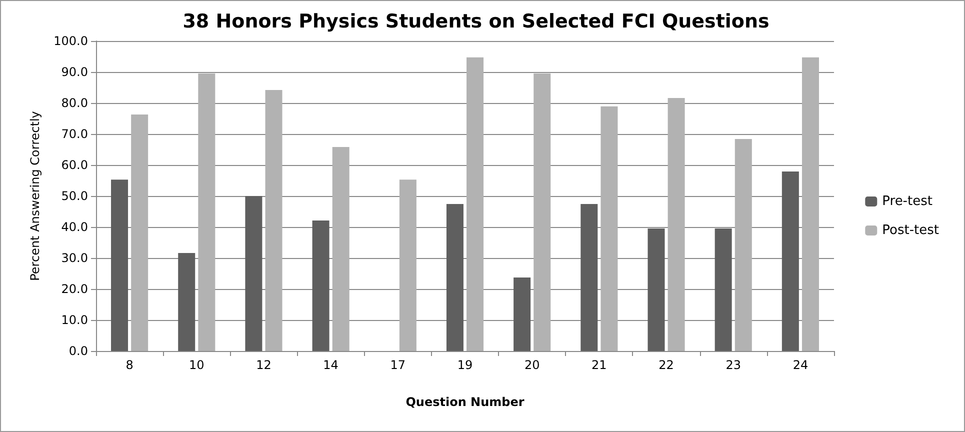  What do you see at coordinates (74, 134) in the screenshot?
I see `y-tick-label: 70.0` at bounding box center [74, 134].